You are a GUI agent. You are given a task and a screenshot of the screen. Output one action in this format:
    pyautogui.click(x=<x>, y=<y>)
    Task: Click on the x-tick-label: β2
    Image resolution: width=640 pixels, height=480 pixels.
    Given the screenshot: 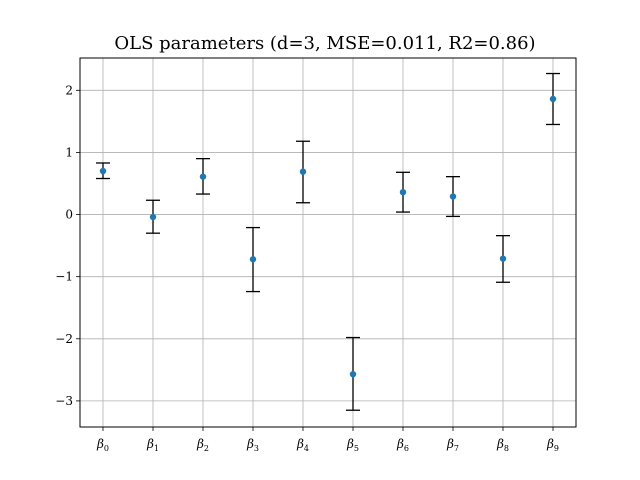 What is the action you would take?
    pyautogui.click(x=202, y=445)
    